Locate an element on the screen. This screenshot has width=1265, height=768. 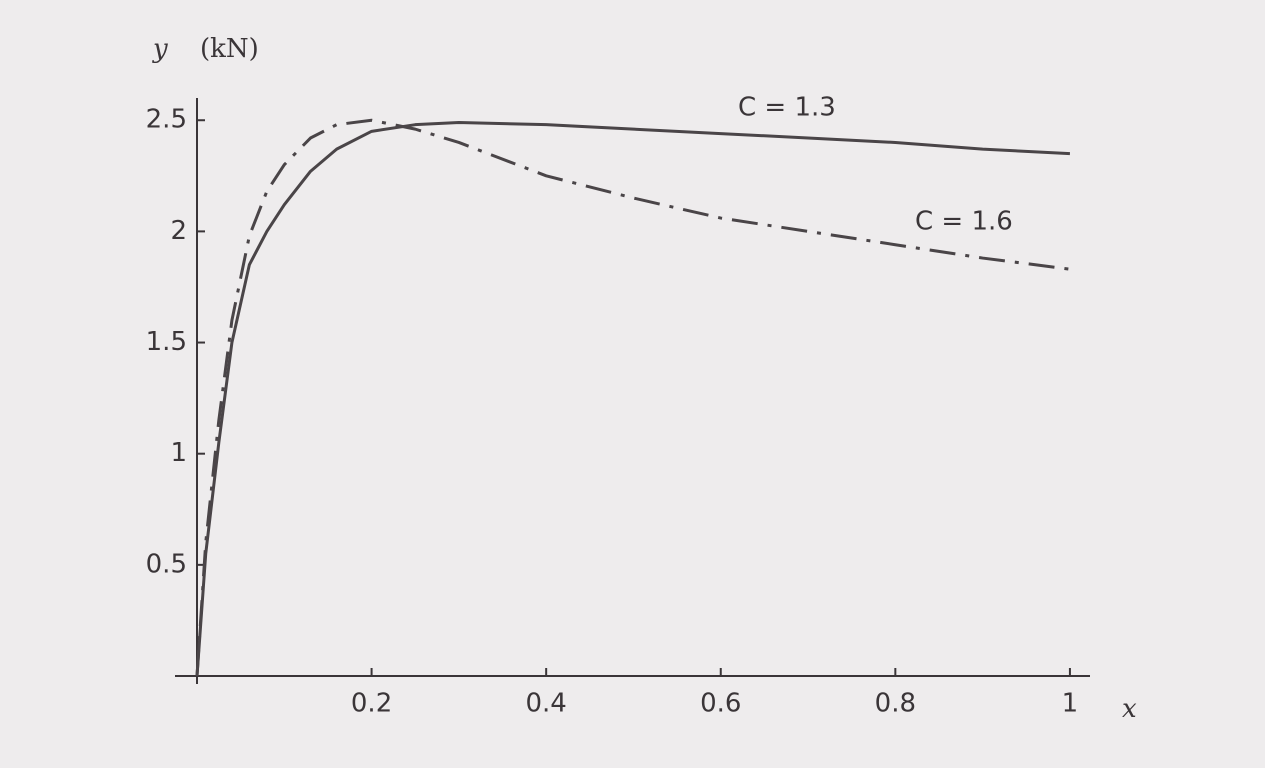
y-axis-label: y is located at coordinates (160, 49).